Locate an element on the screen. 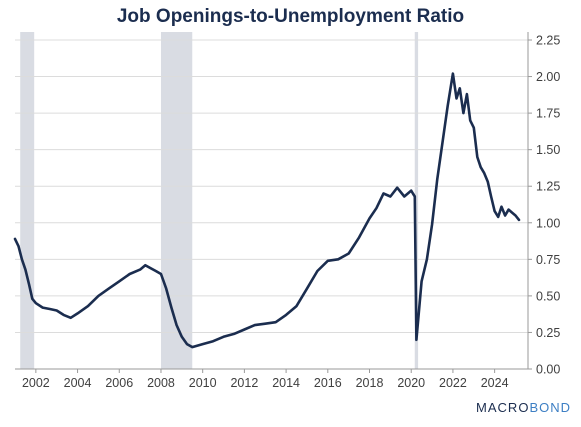  x-tick-label: 2002 is located at coordinates (36, 383).